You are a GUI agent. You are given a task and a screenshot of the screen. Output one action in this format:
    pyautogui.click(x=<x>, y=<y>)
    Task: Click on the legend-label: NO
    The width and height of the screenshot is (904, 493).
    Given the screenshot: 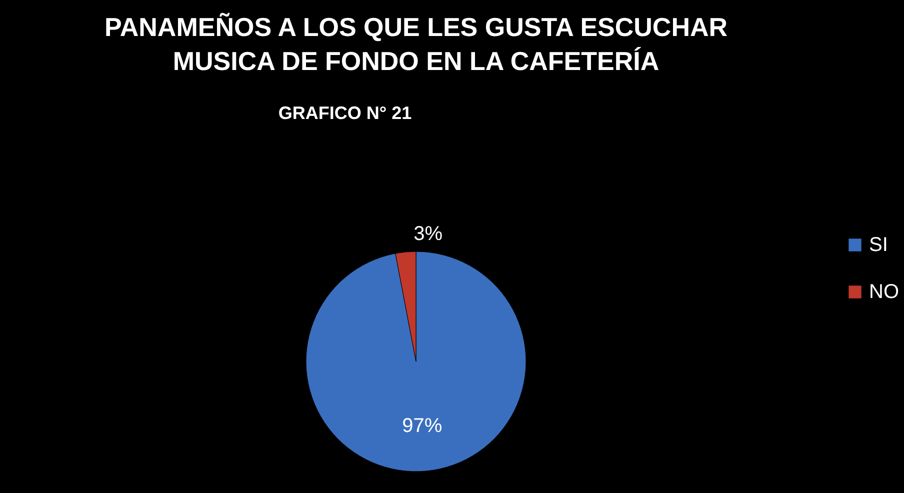 What is the action you would take?
    pyautogui.click(x=884, y=292)
    